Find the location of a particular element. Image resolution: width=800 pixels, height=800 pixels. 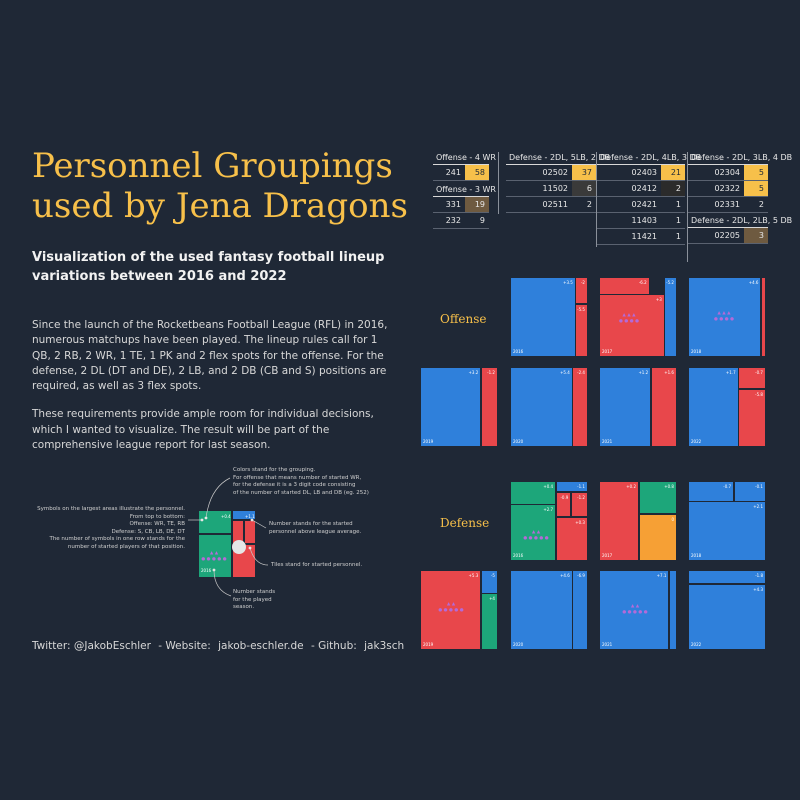

grouping-count: 19 is located at coordinates (477, 204).